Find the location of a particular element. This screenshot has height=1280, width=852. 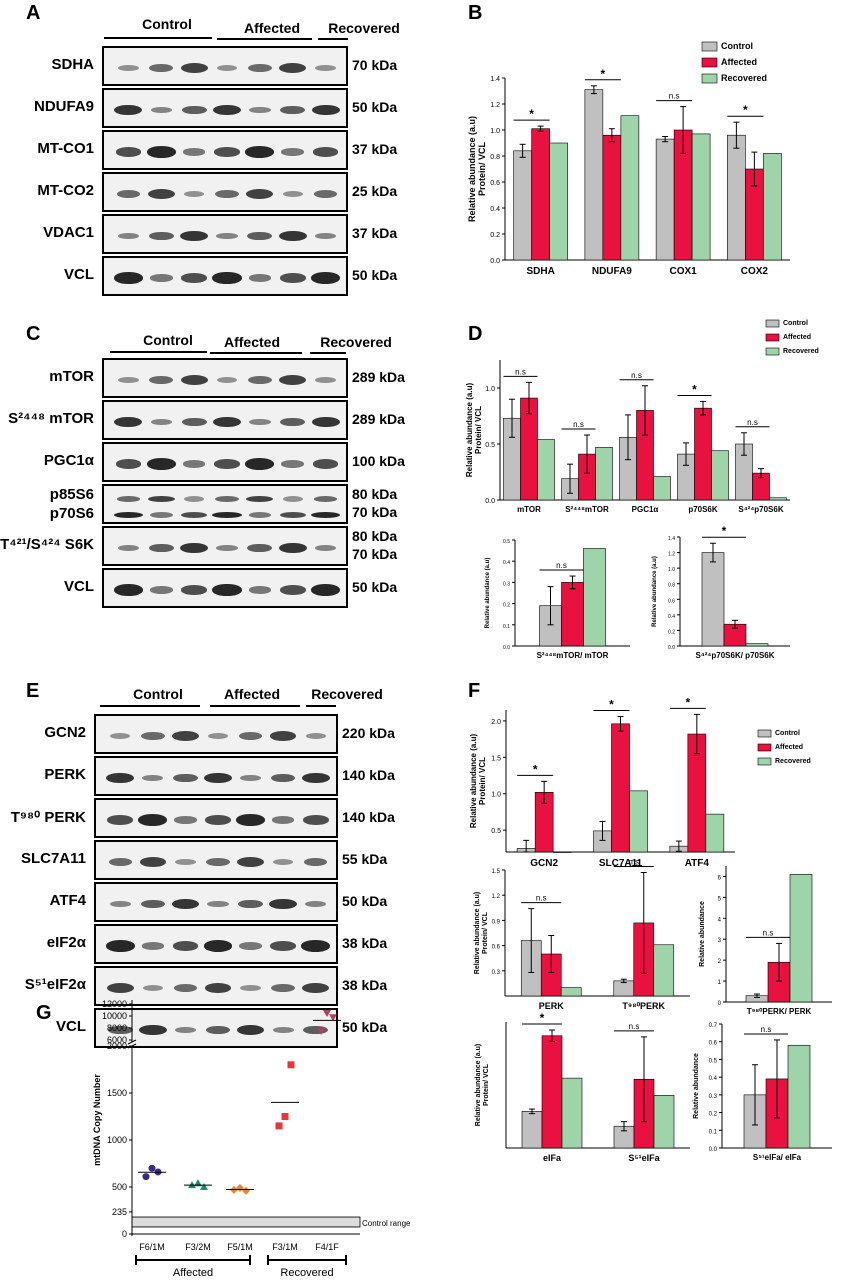

blot-s-eif2 is located at coordinates (216, 986).